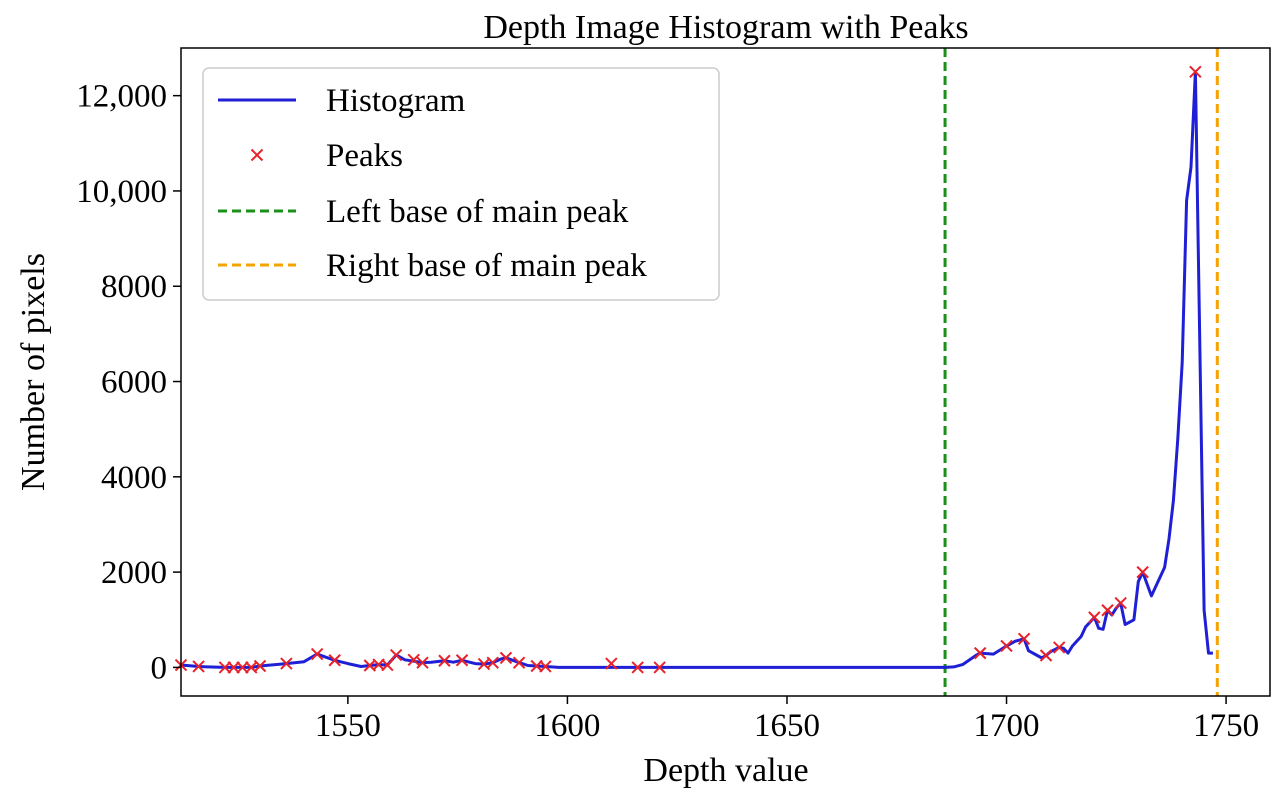 This screenshot has width=1280, height=798. Describe the element at coordinates (477, 212) in the screenshot. I see `legend-label: Left base of main peak` at that location.